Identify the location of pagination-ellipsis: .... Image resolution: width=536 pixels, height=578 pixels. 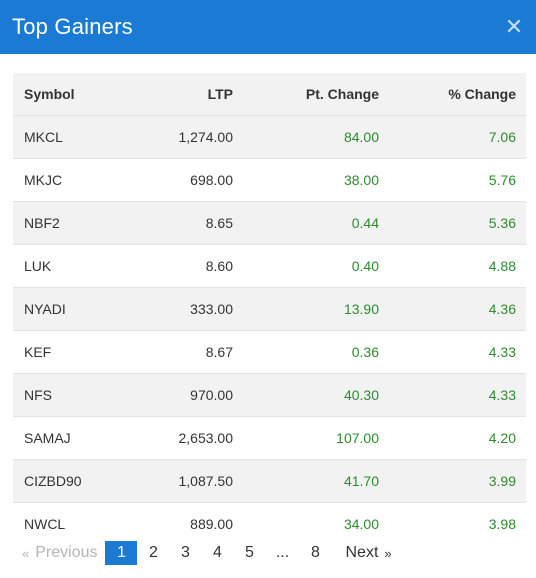
(282, 552).